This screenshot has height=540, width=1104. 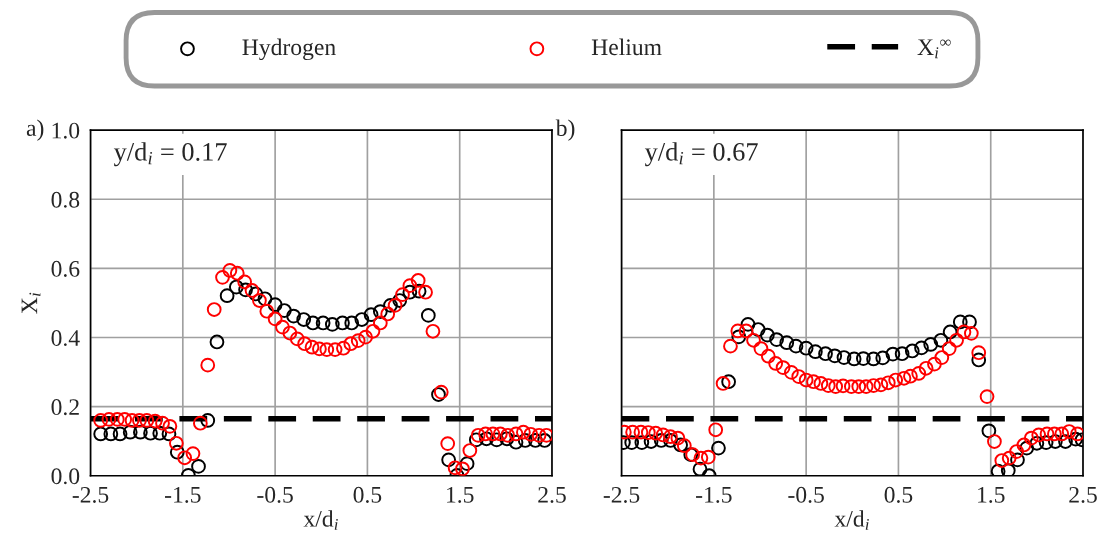 What do you see at coordinates (66, 130) in the screenshot?
I see `y-tick-label: 1.0` at bounding box center [66, 130].